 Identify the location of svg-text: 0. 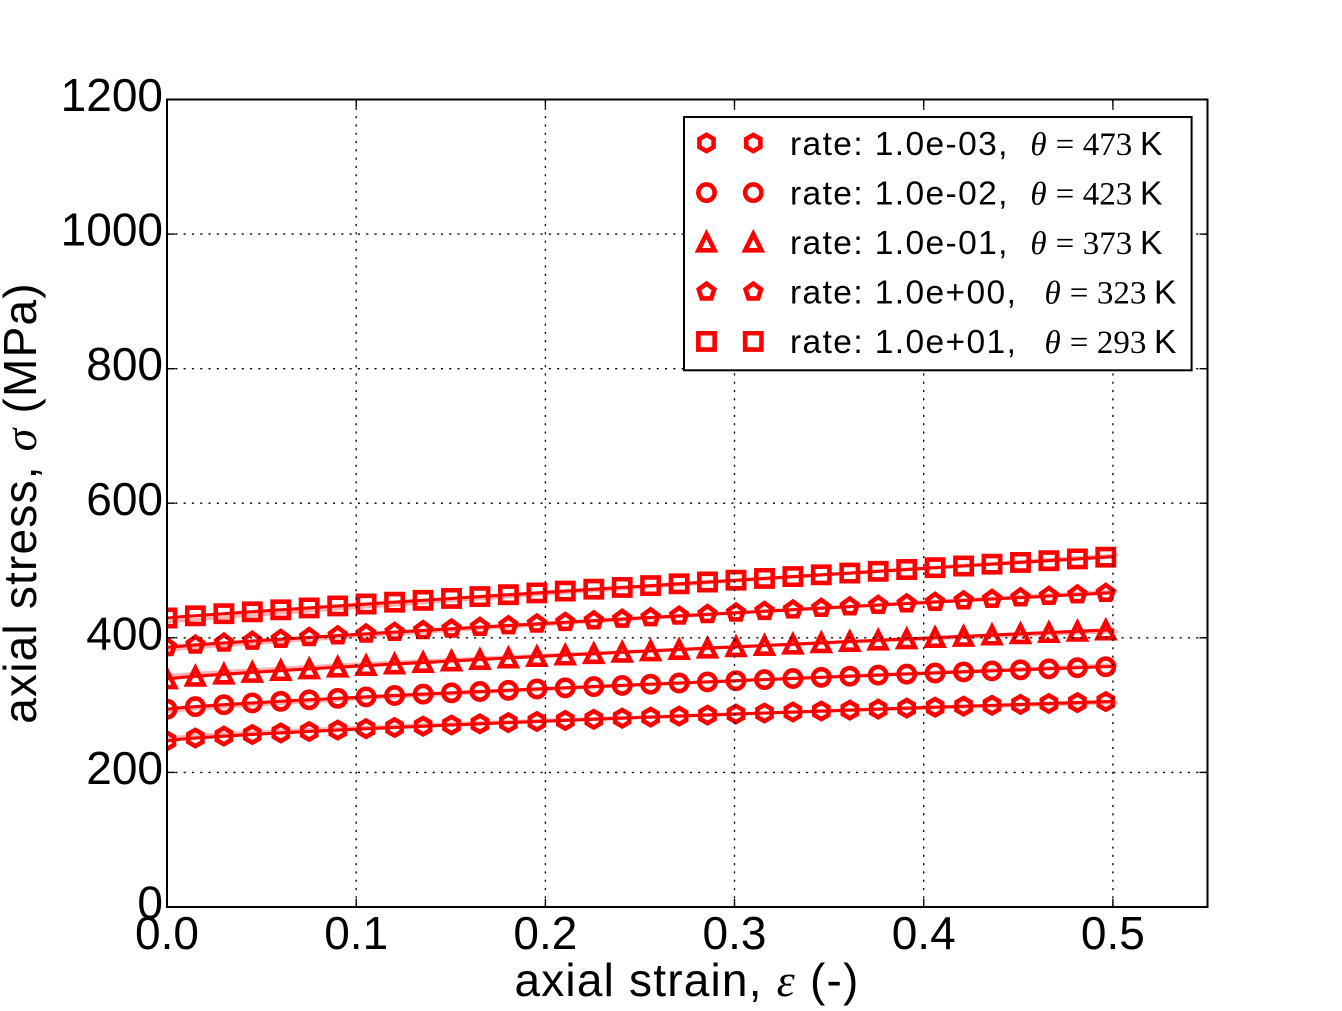
(150, 903).